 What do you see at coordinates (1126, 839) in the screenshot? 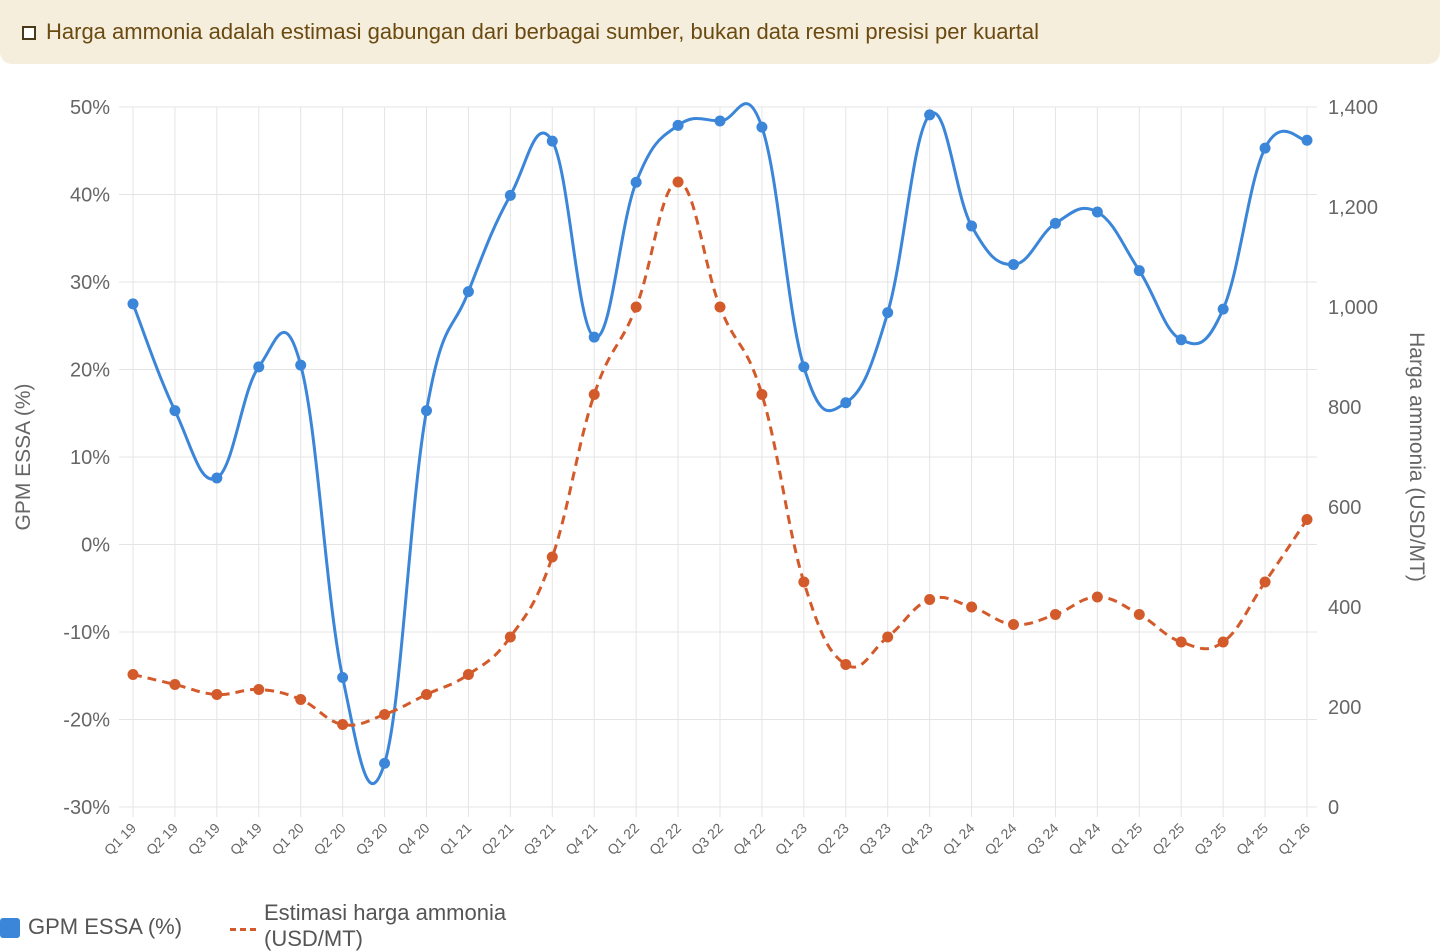
I see `x-tick-label: Q1 25` at bounding box center [1126, 839].